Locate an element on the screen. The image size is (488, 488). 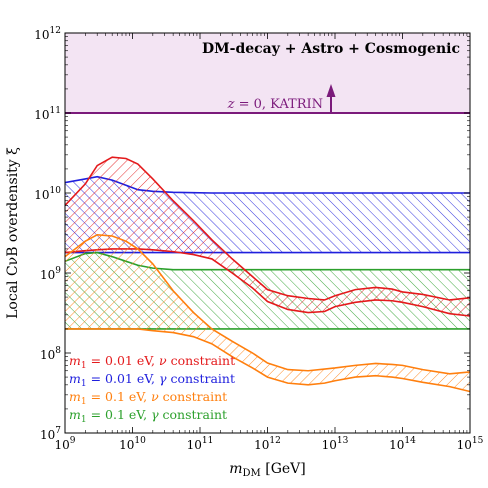
x-axis-title-subscript: DM is located at coordinates (252, 473).